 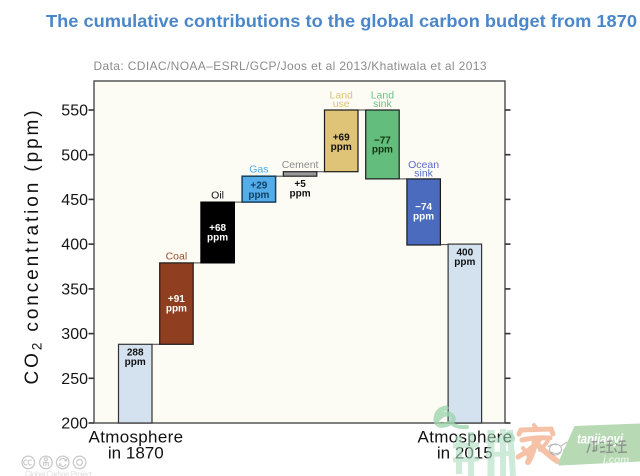 What do you see at coordinates (176, 299) in the screenshot?
I see `svg-text: +91` at bounding box center [176, 299].